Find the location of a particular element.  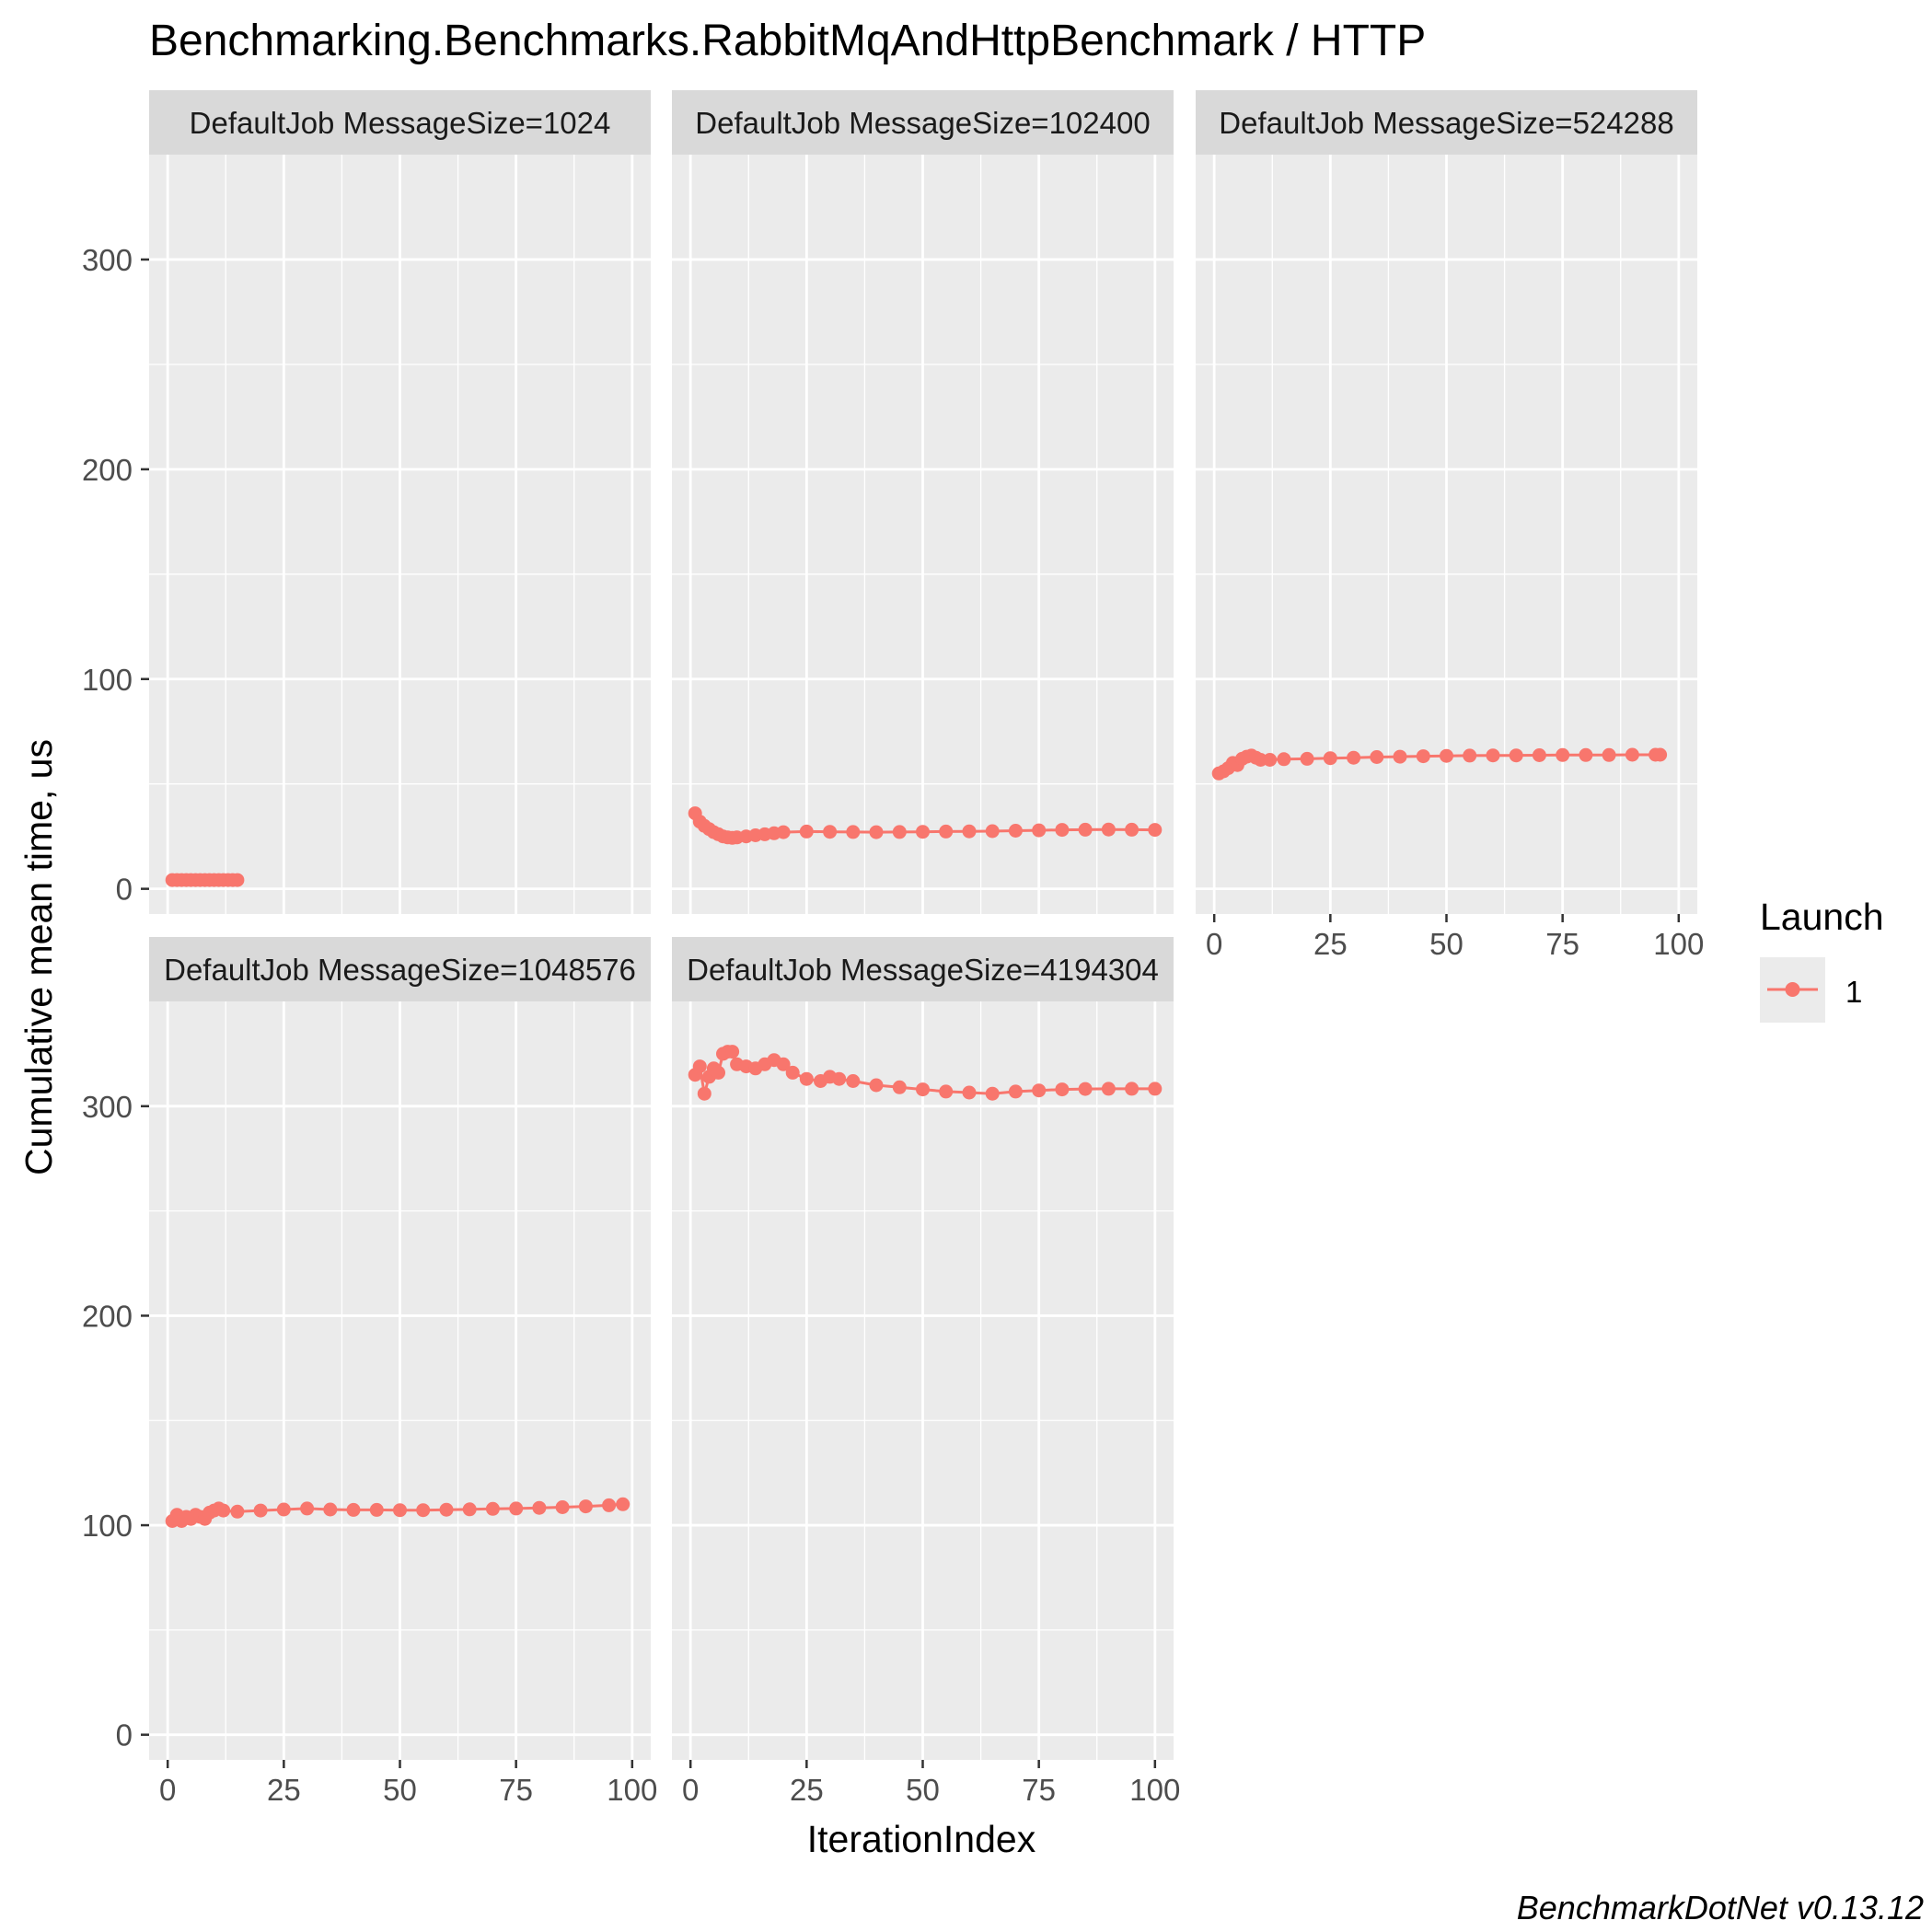

facet-strip-label: DefaultJob MessageSize=1048576 is located at coordinates (400, 970).